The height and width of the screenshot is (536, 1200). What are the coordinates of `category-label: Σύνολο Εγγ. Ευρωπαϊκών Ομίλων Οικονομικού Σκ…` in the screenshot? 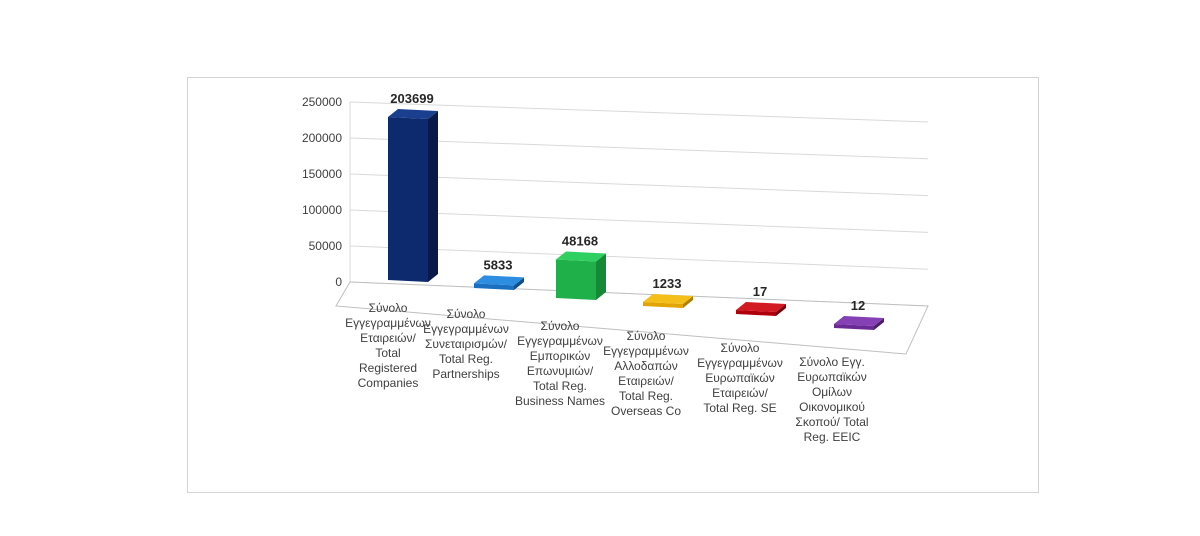 It's located at (831, 399).